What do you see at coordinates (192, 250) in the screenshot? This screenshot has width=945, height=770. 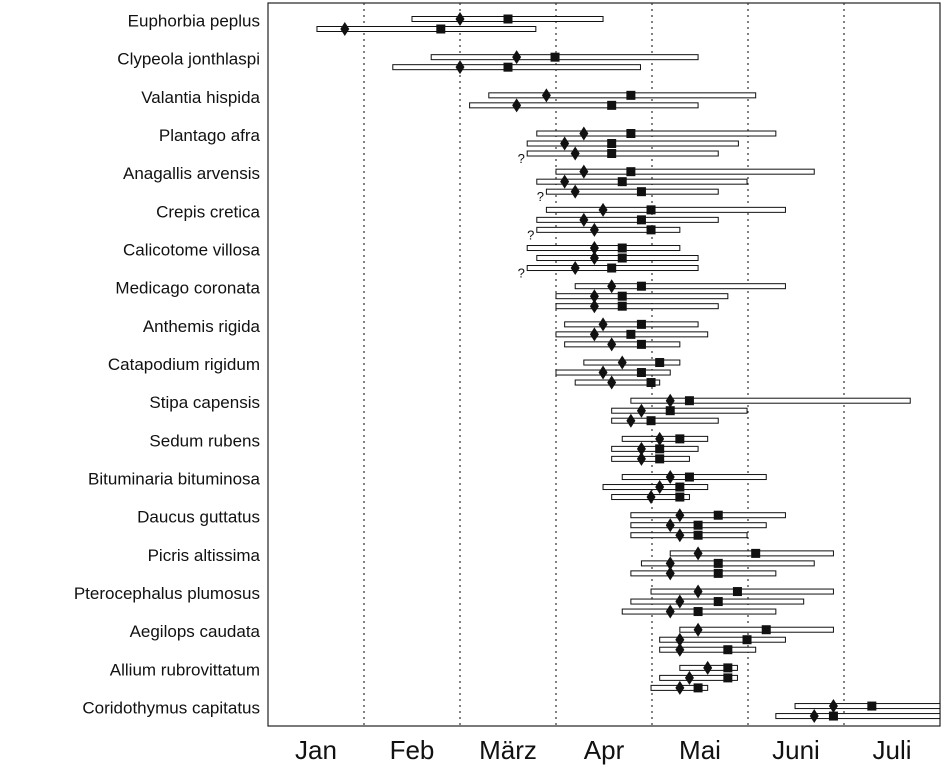 I see `species-label: Calicotome villosa` at bounding box center [192, 250].